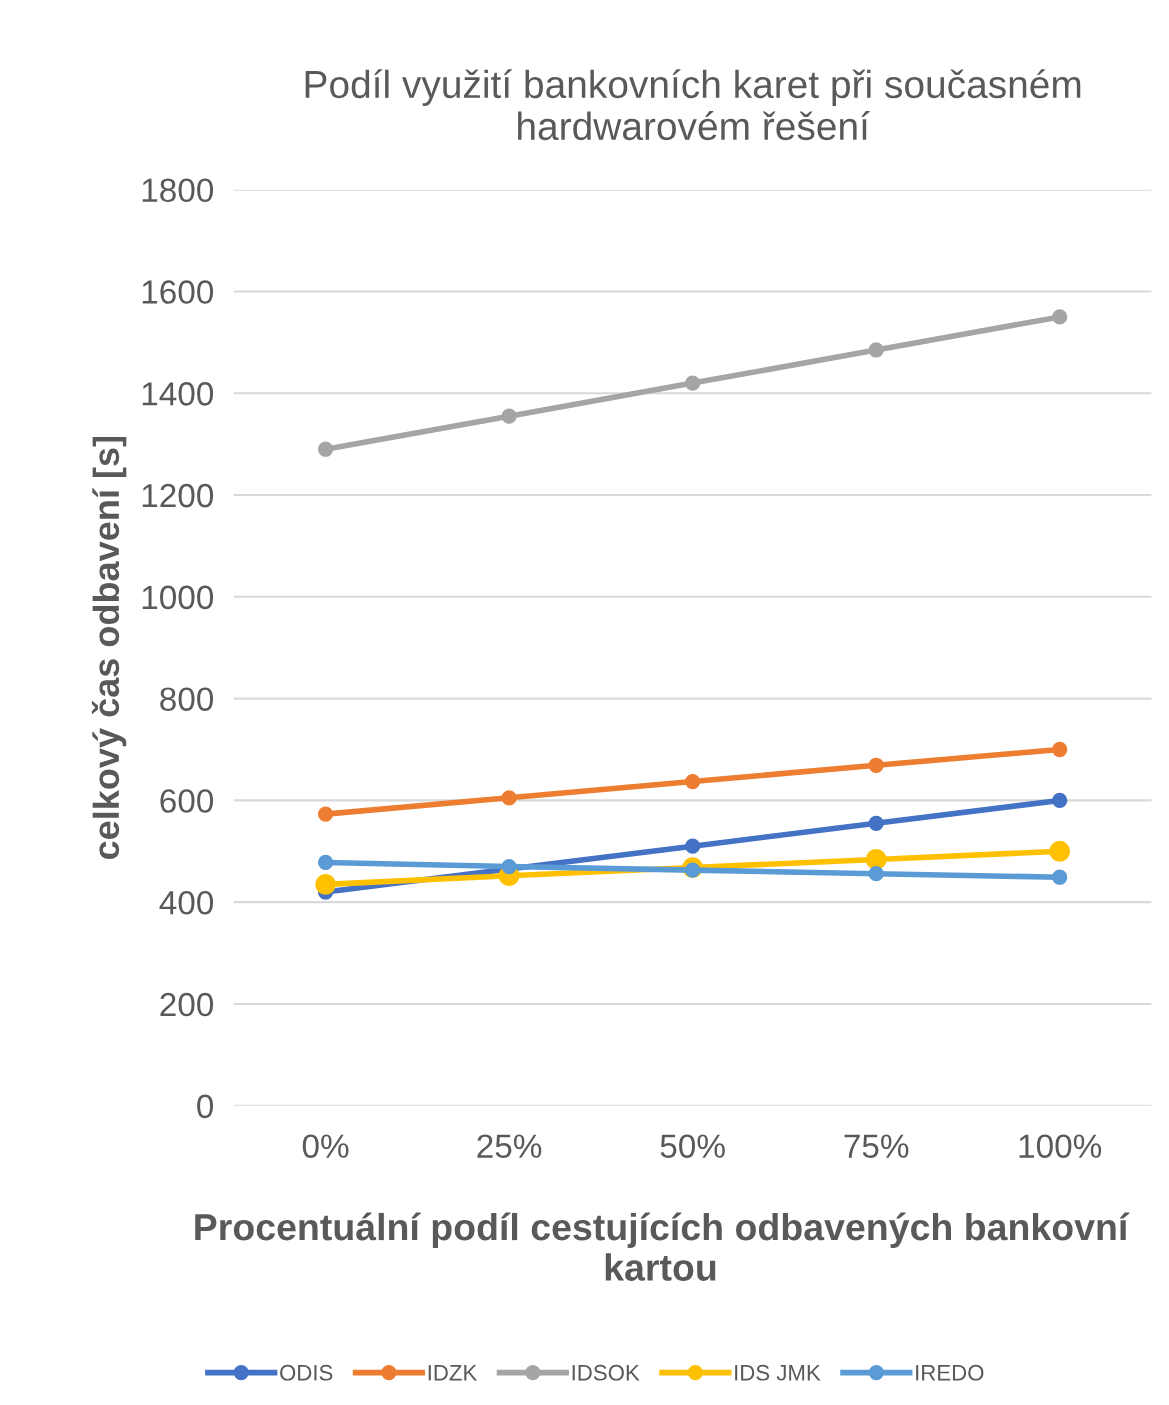 Image resolution: width=1169 pixels, height=1405 pixels. What do you see at coordinates (178, 597) in the screenshot?
I see `y-tick-label: 1000` at bounding box center [178, 597].